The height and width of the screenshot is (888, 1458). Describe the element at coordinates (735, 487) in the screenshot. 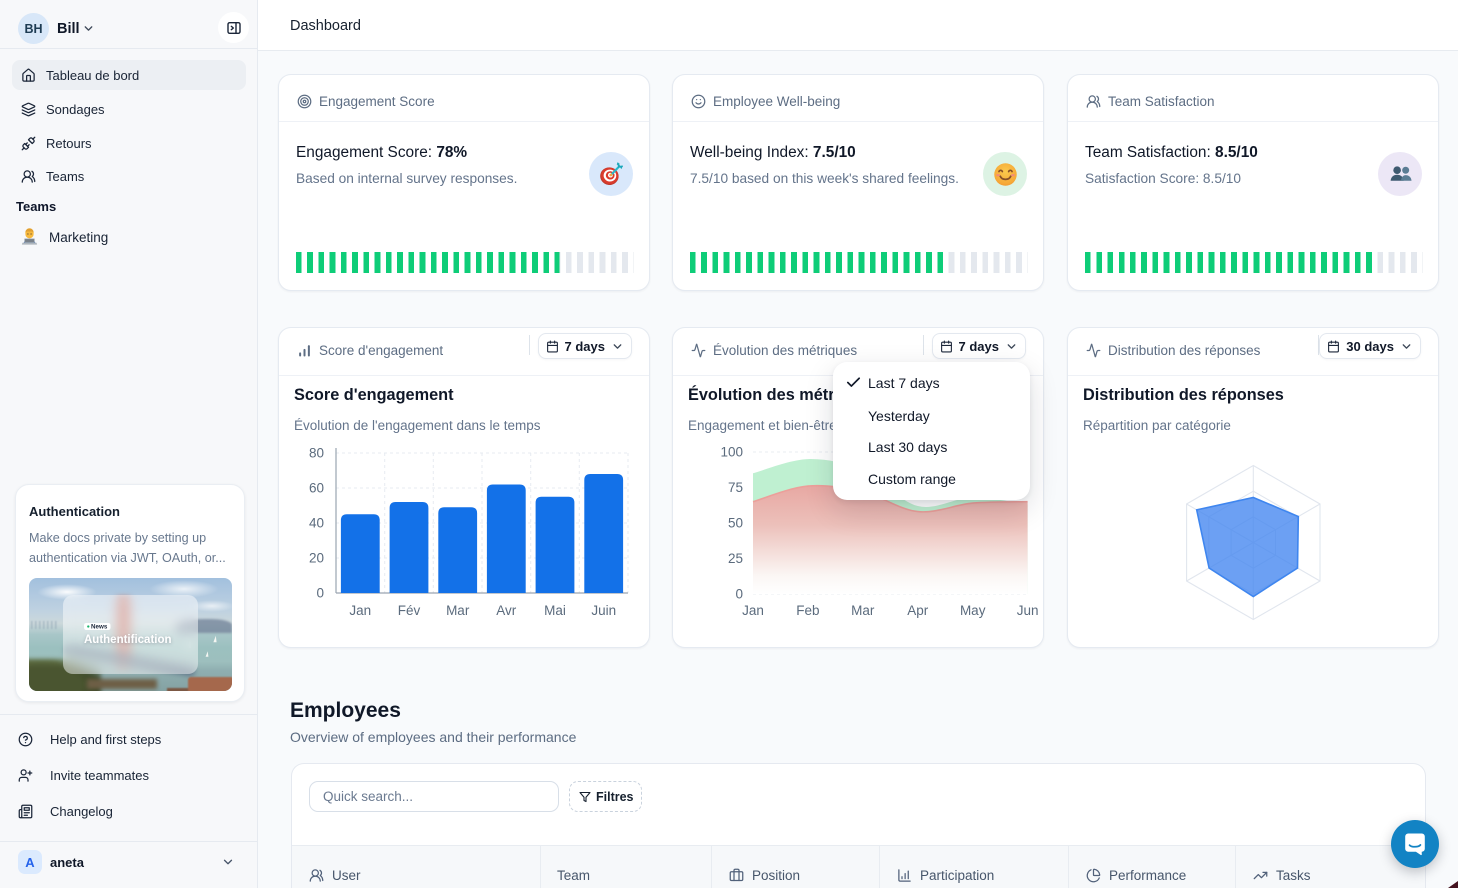

I see `svg-text: 75` at that location.